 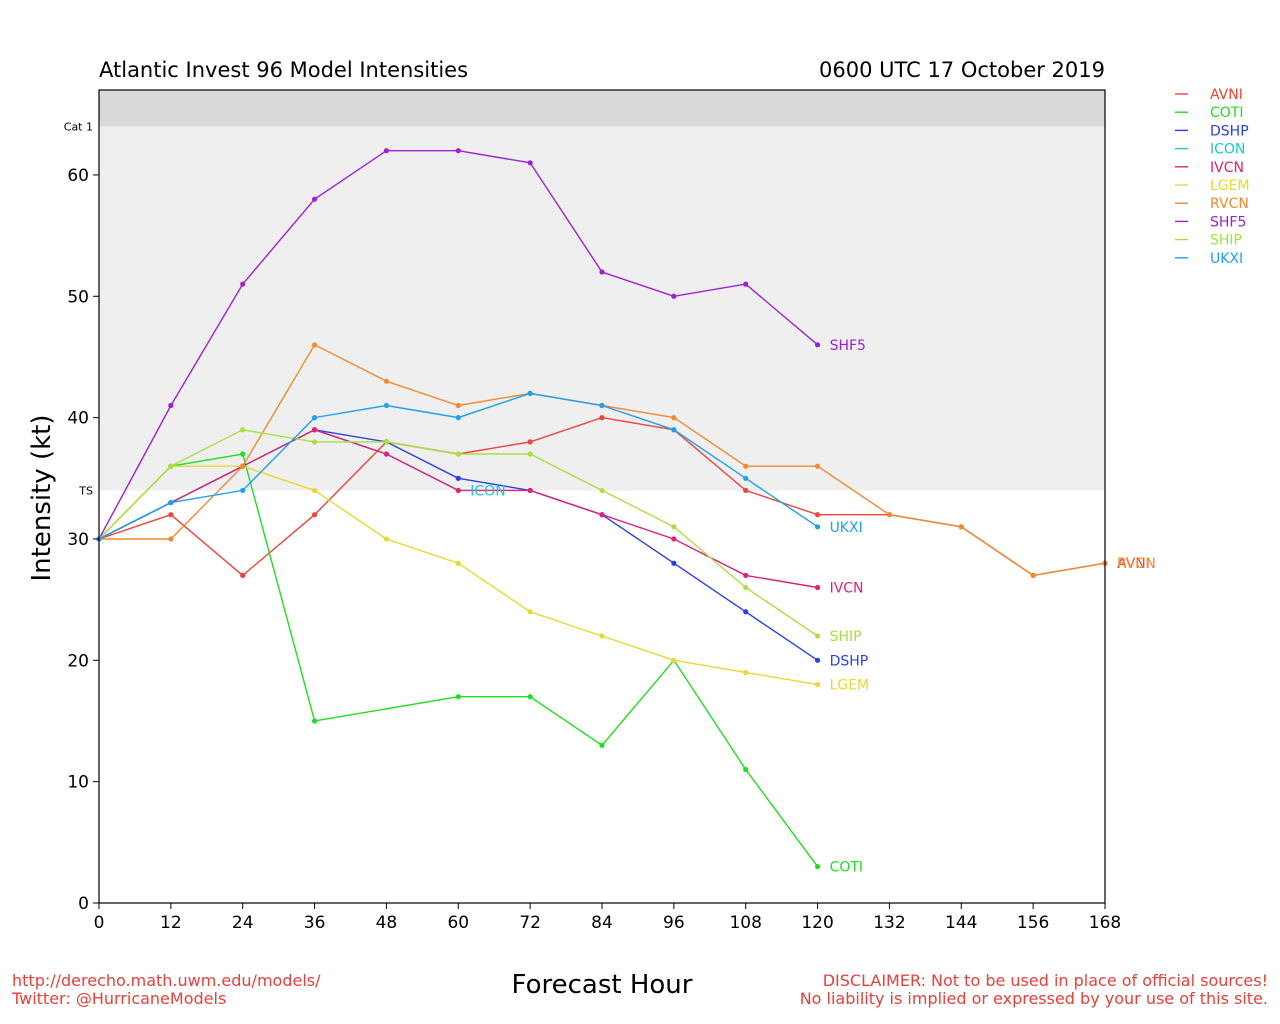 I want to click on x-tick-label: 108, so click(x=745, y=923).